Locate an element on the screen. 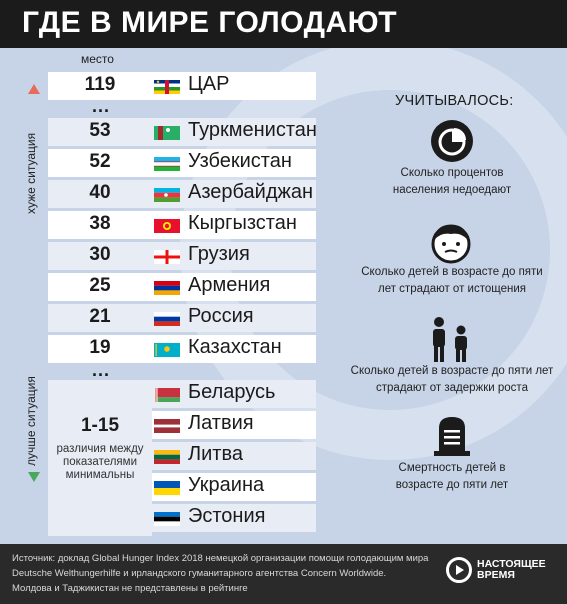  brand-logo-text: НАСТОЯЩЕЕ ВРЕМЯ is located at coordinates (511, 570).